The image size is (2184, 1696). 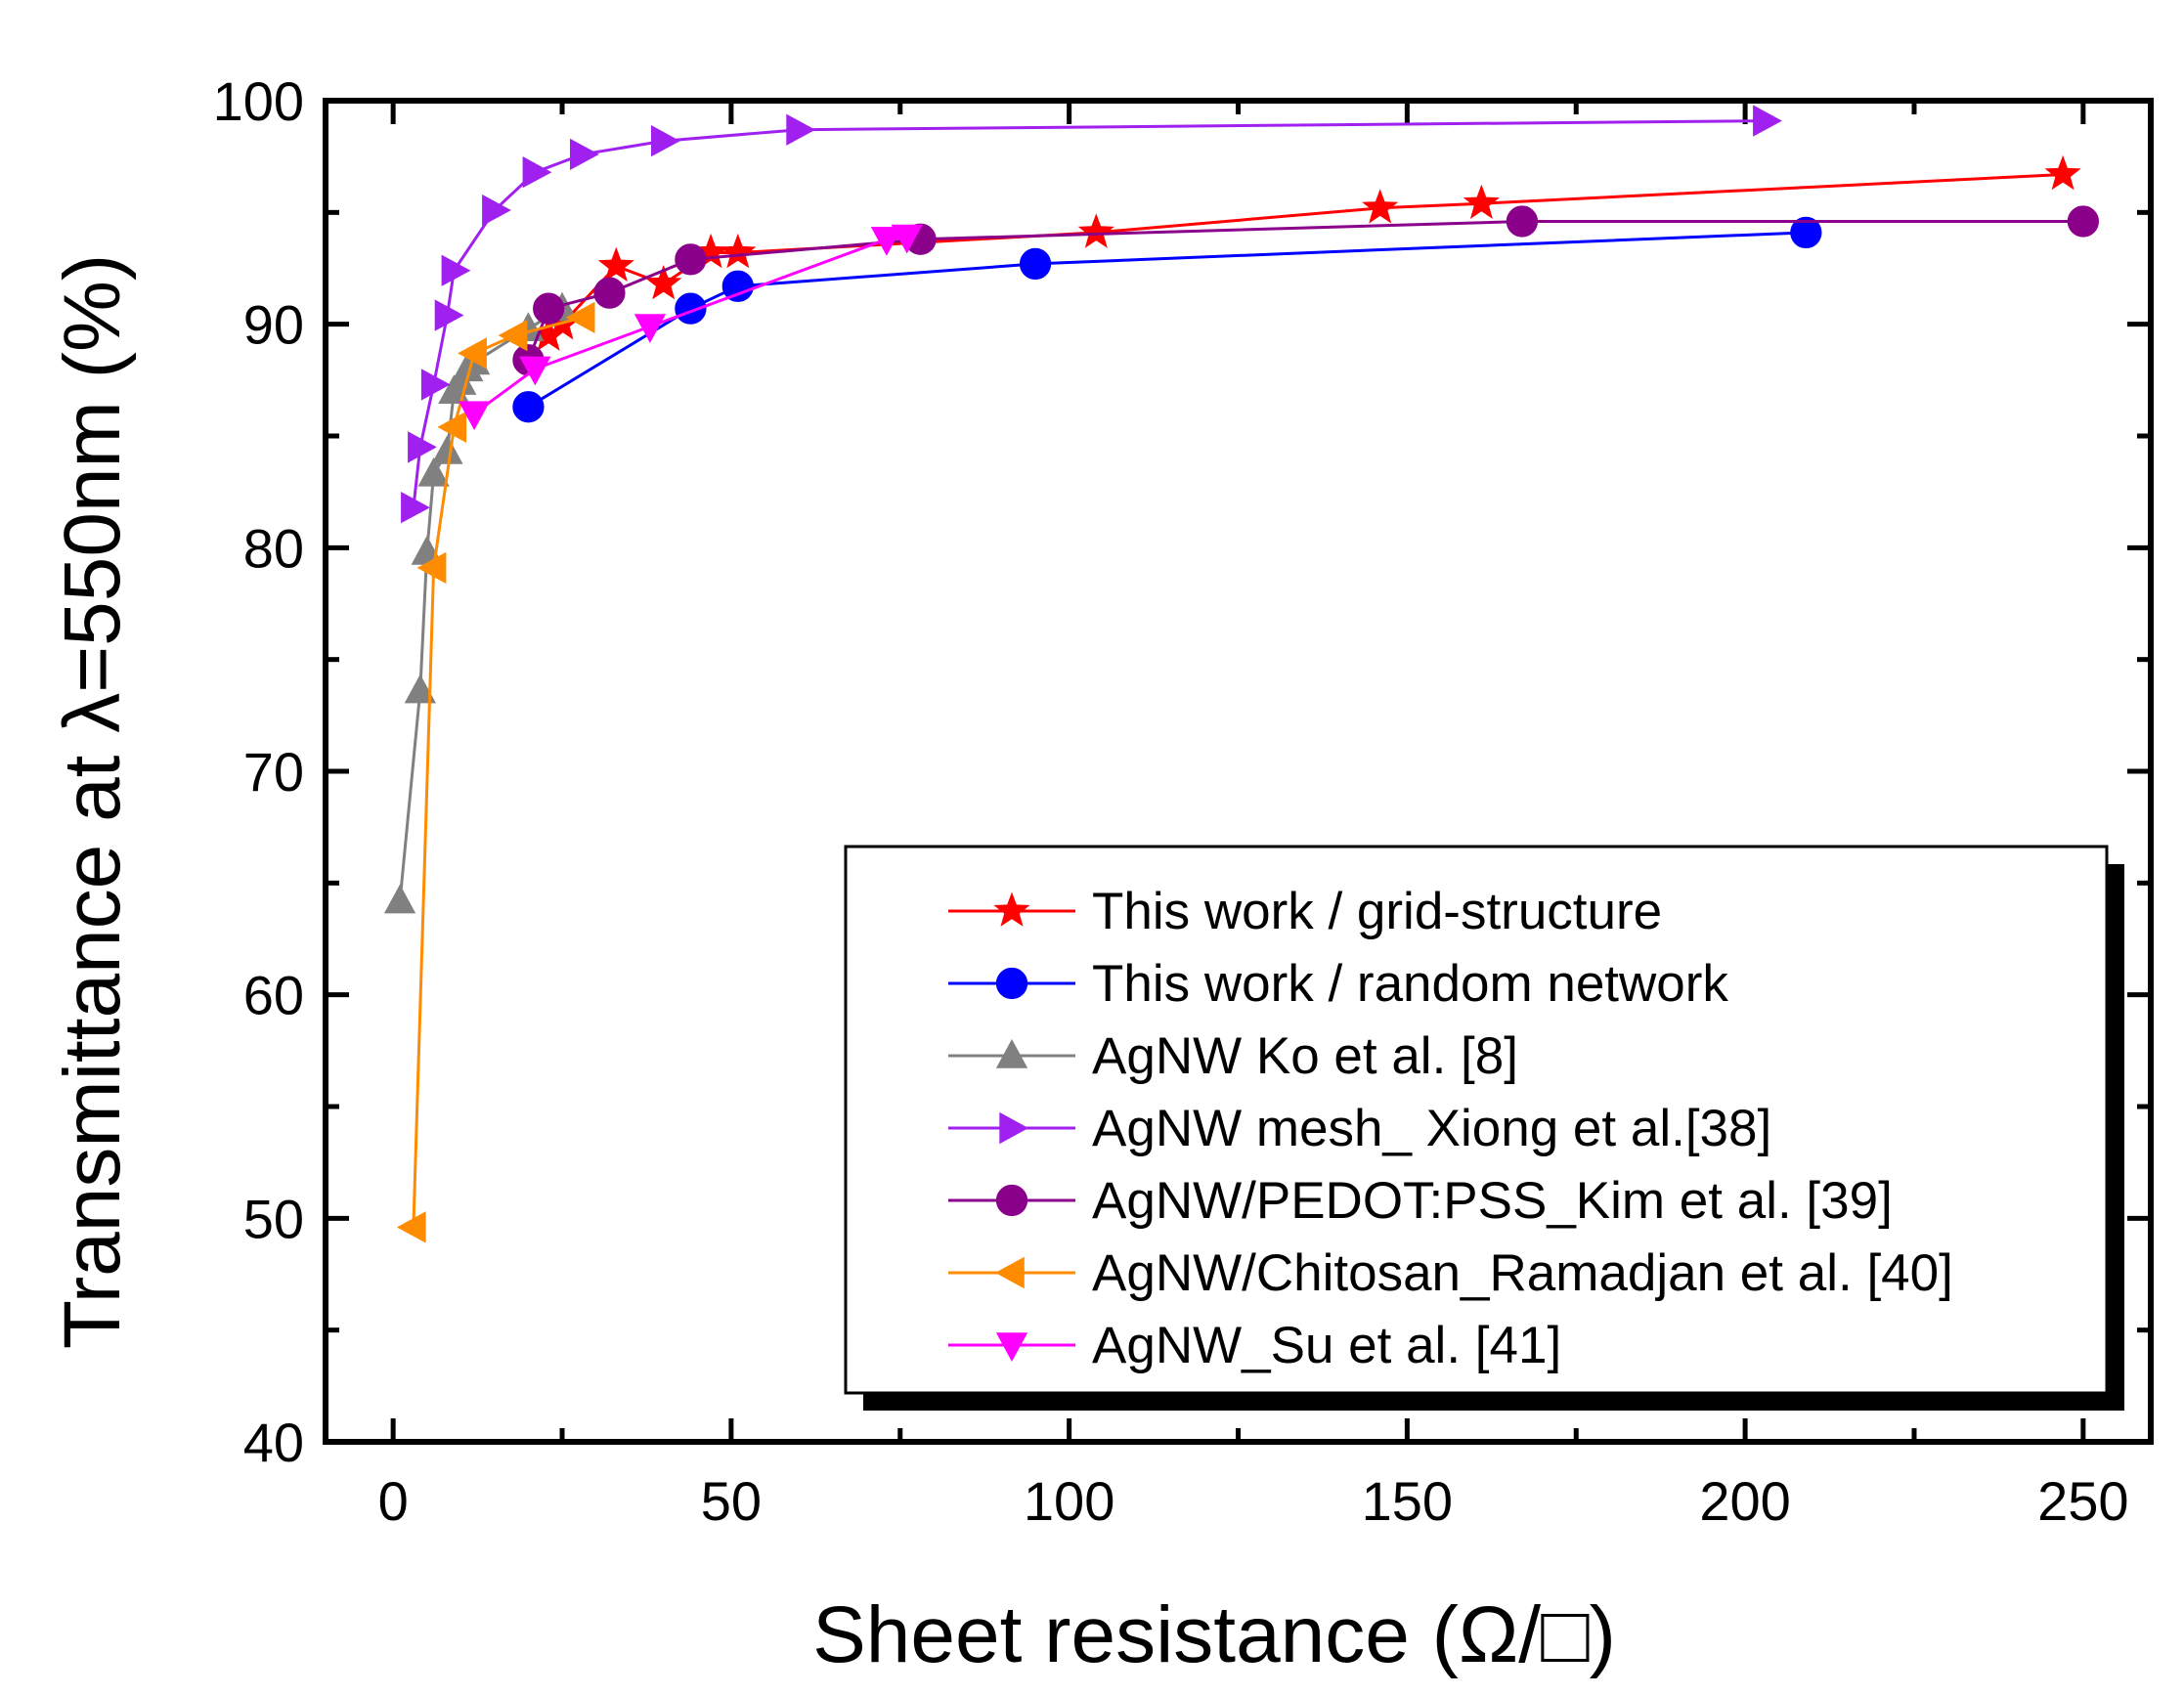 I want to click on legend-item: AgNW/Chitosan_Ramadjan et al. [40], so click(x=1450, y=1273).